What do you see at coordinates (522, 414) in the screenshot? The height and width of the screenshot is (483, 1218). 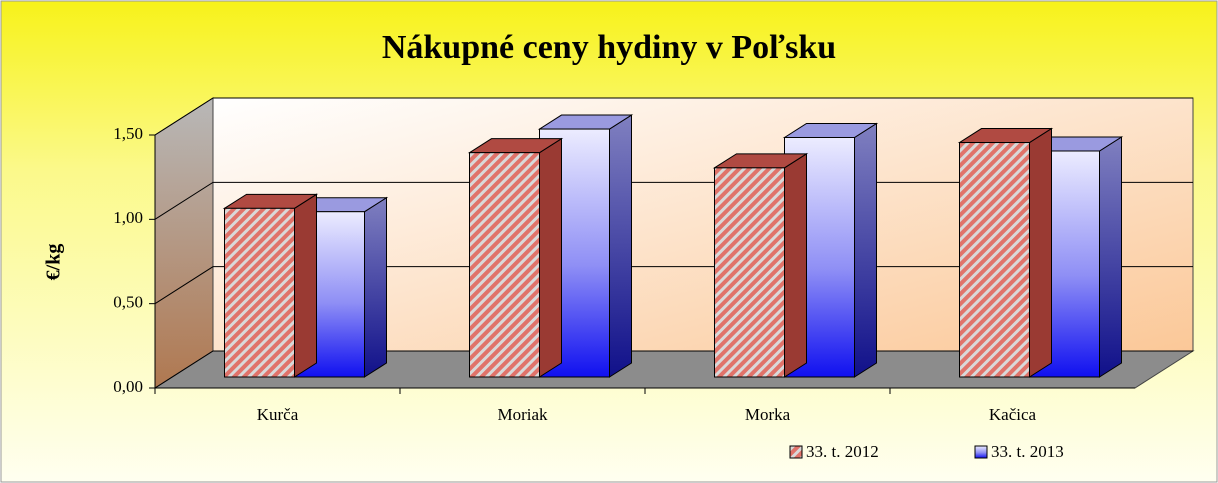 I see `x-tick-label: Moriak` at bounding box center [522, 414].